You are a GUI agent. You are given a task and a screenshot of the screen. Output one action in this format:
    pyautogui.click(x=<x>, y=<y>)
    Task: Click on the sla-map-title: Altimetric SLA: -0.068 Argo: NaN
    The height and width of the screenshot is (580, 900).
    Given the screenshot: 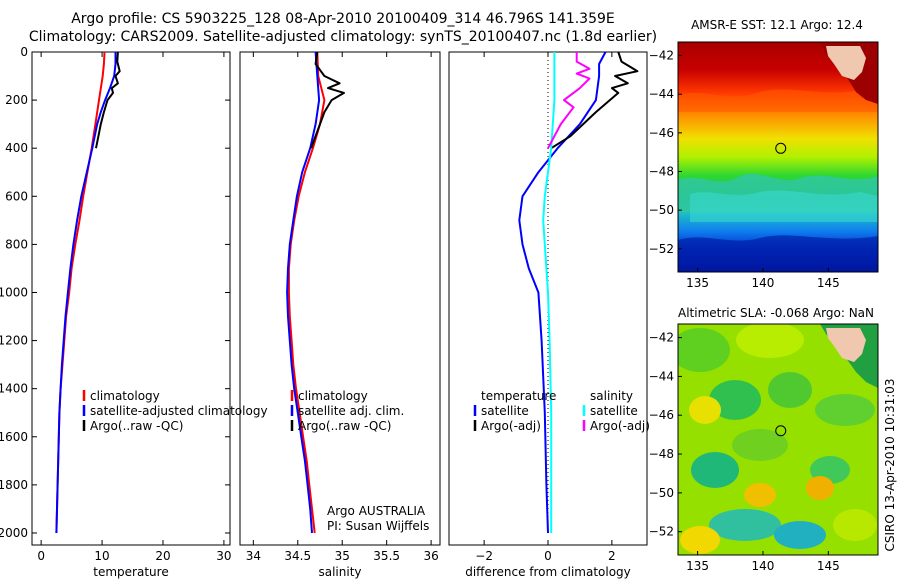 What is the action you would take?
    pyautogui.click(x=776, y=313)
    